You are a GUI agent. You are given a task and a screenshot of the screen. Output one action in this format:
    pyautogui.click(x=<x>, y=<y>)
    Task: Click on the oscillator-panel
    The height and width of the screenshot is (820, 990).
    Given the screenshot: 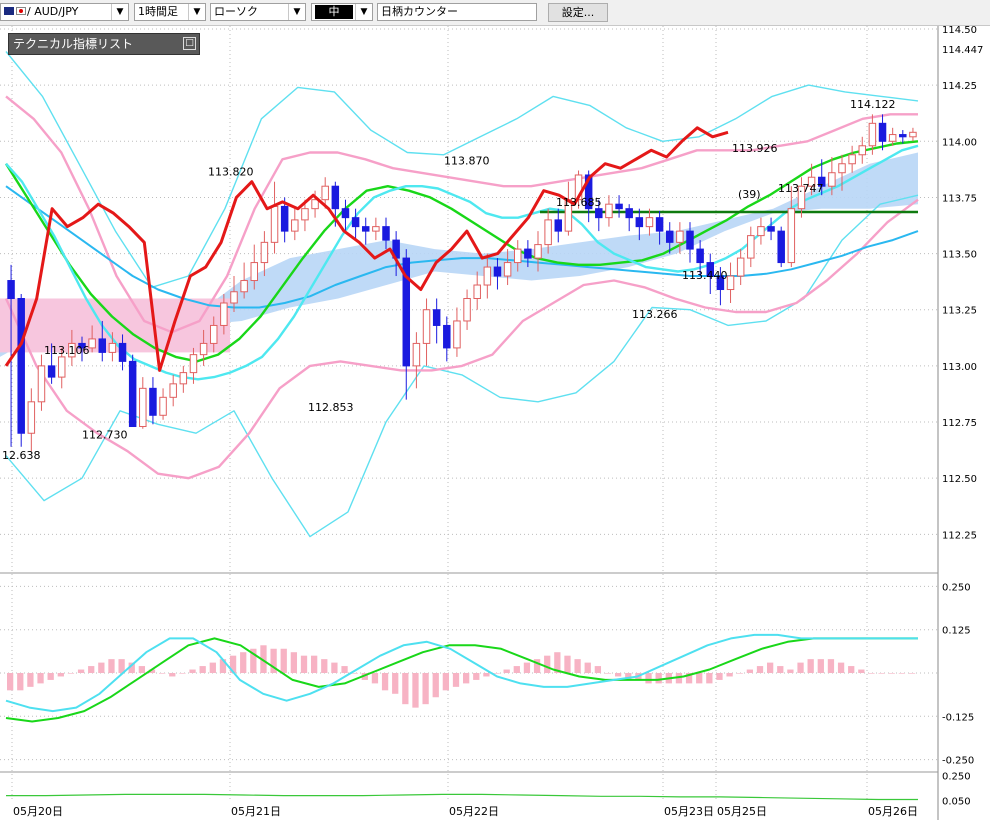 What is the action you would take?
    pyautogui.click(x=462, y=797)
    